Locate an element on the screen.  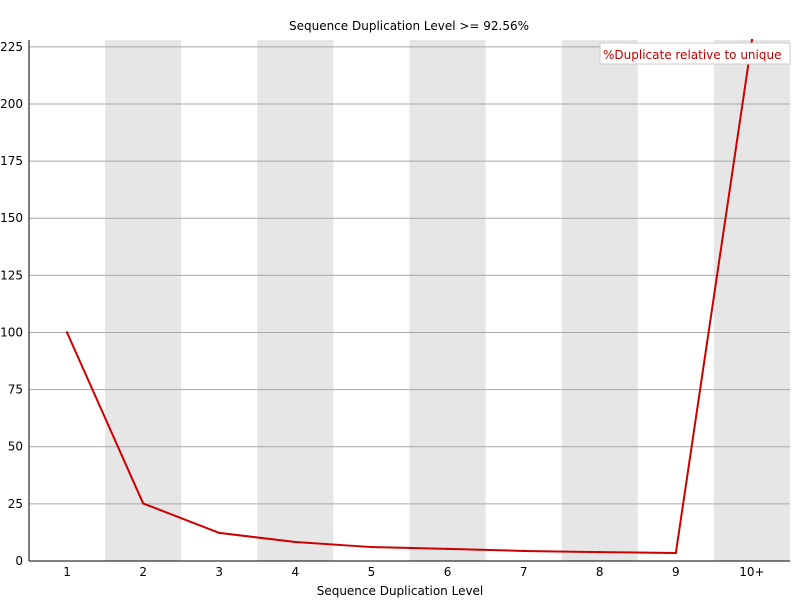
x-tick-7: 7 is located at coordinates (524, 572).